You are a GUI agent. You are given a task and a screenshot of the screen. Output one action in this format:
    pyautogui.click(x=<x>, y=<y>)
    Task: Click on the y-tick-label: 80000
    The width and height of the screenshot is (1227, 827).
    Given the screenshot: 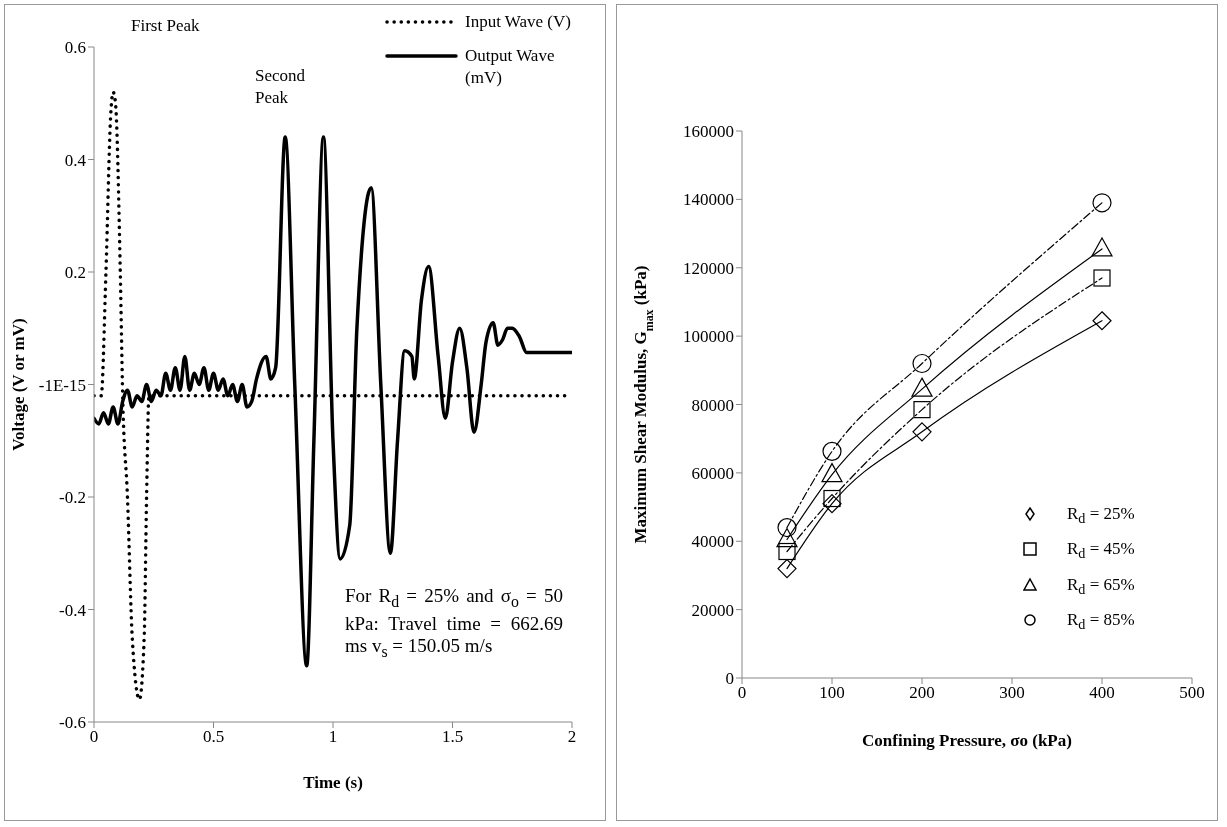 What is the action you would take?
    pyautogui.click(x=712, y=405)
    